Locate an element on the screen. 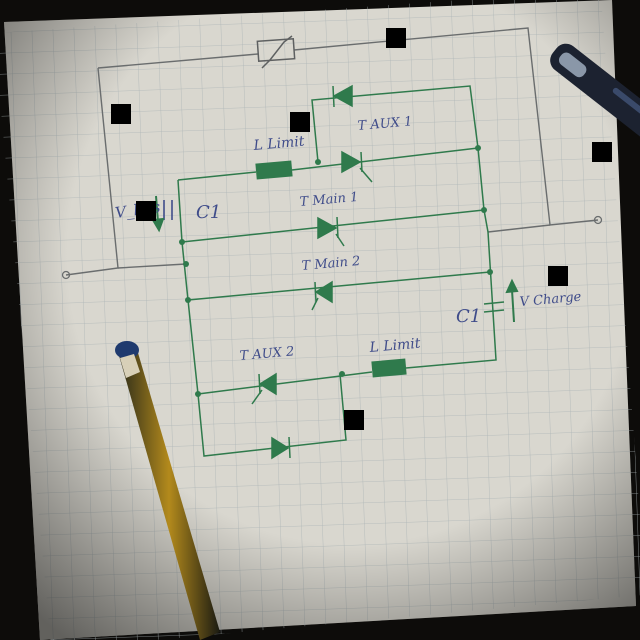  label-c1-right: C1 is located at coordinates (468, 316).